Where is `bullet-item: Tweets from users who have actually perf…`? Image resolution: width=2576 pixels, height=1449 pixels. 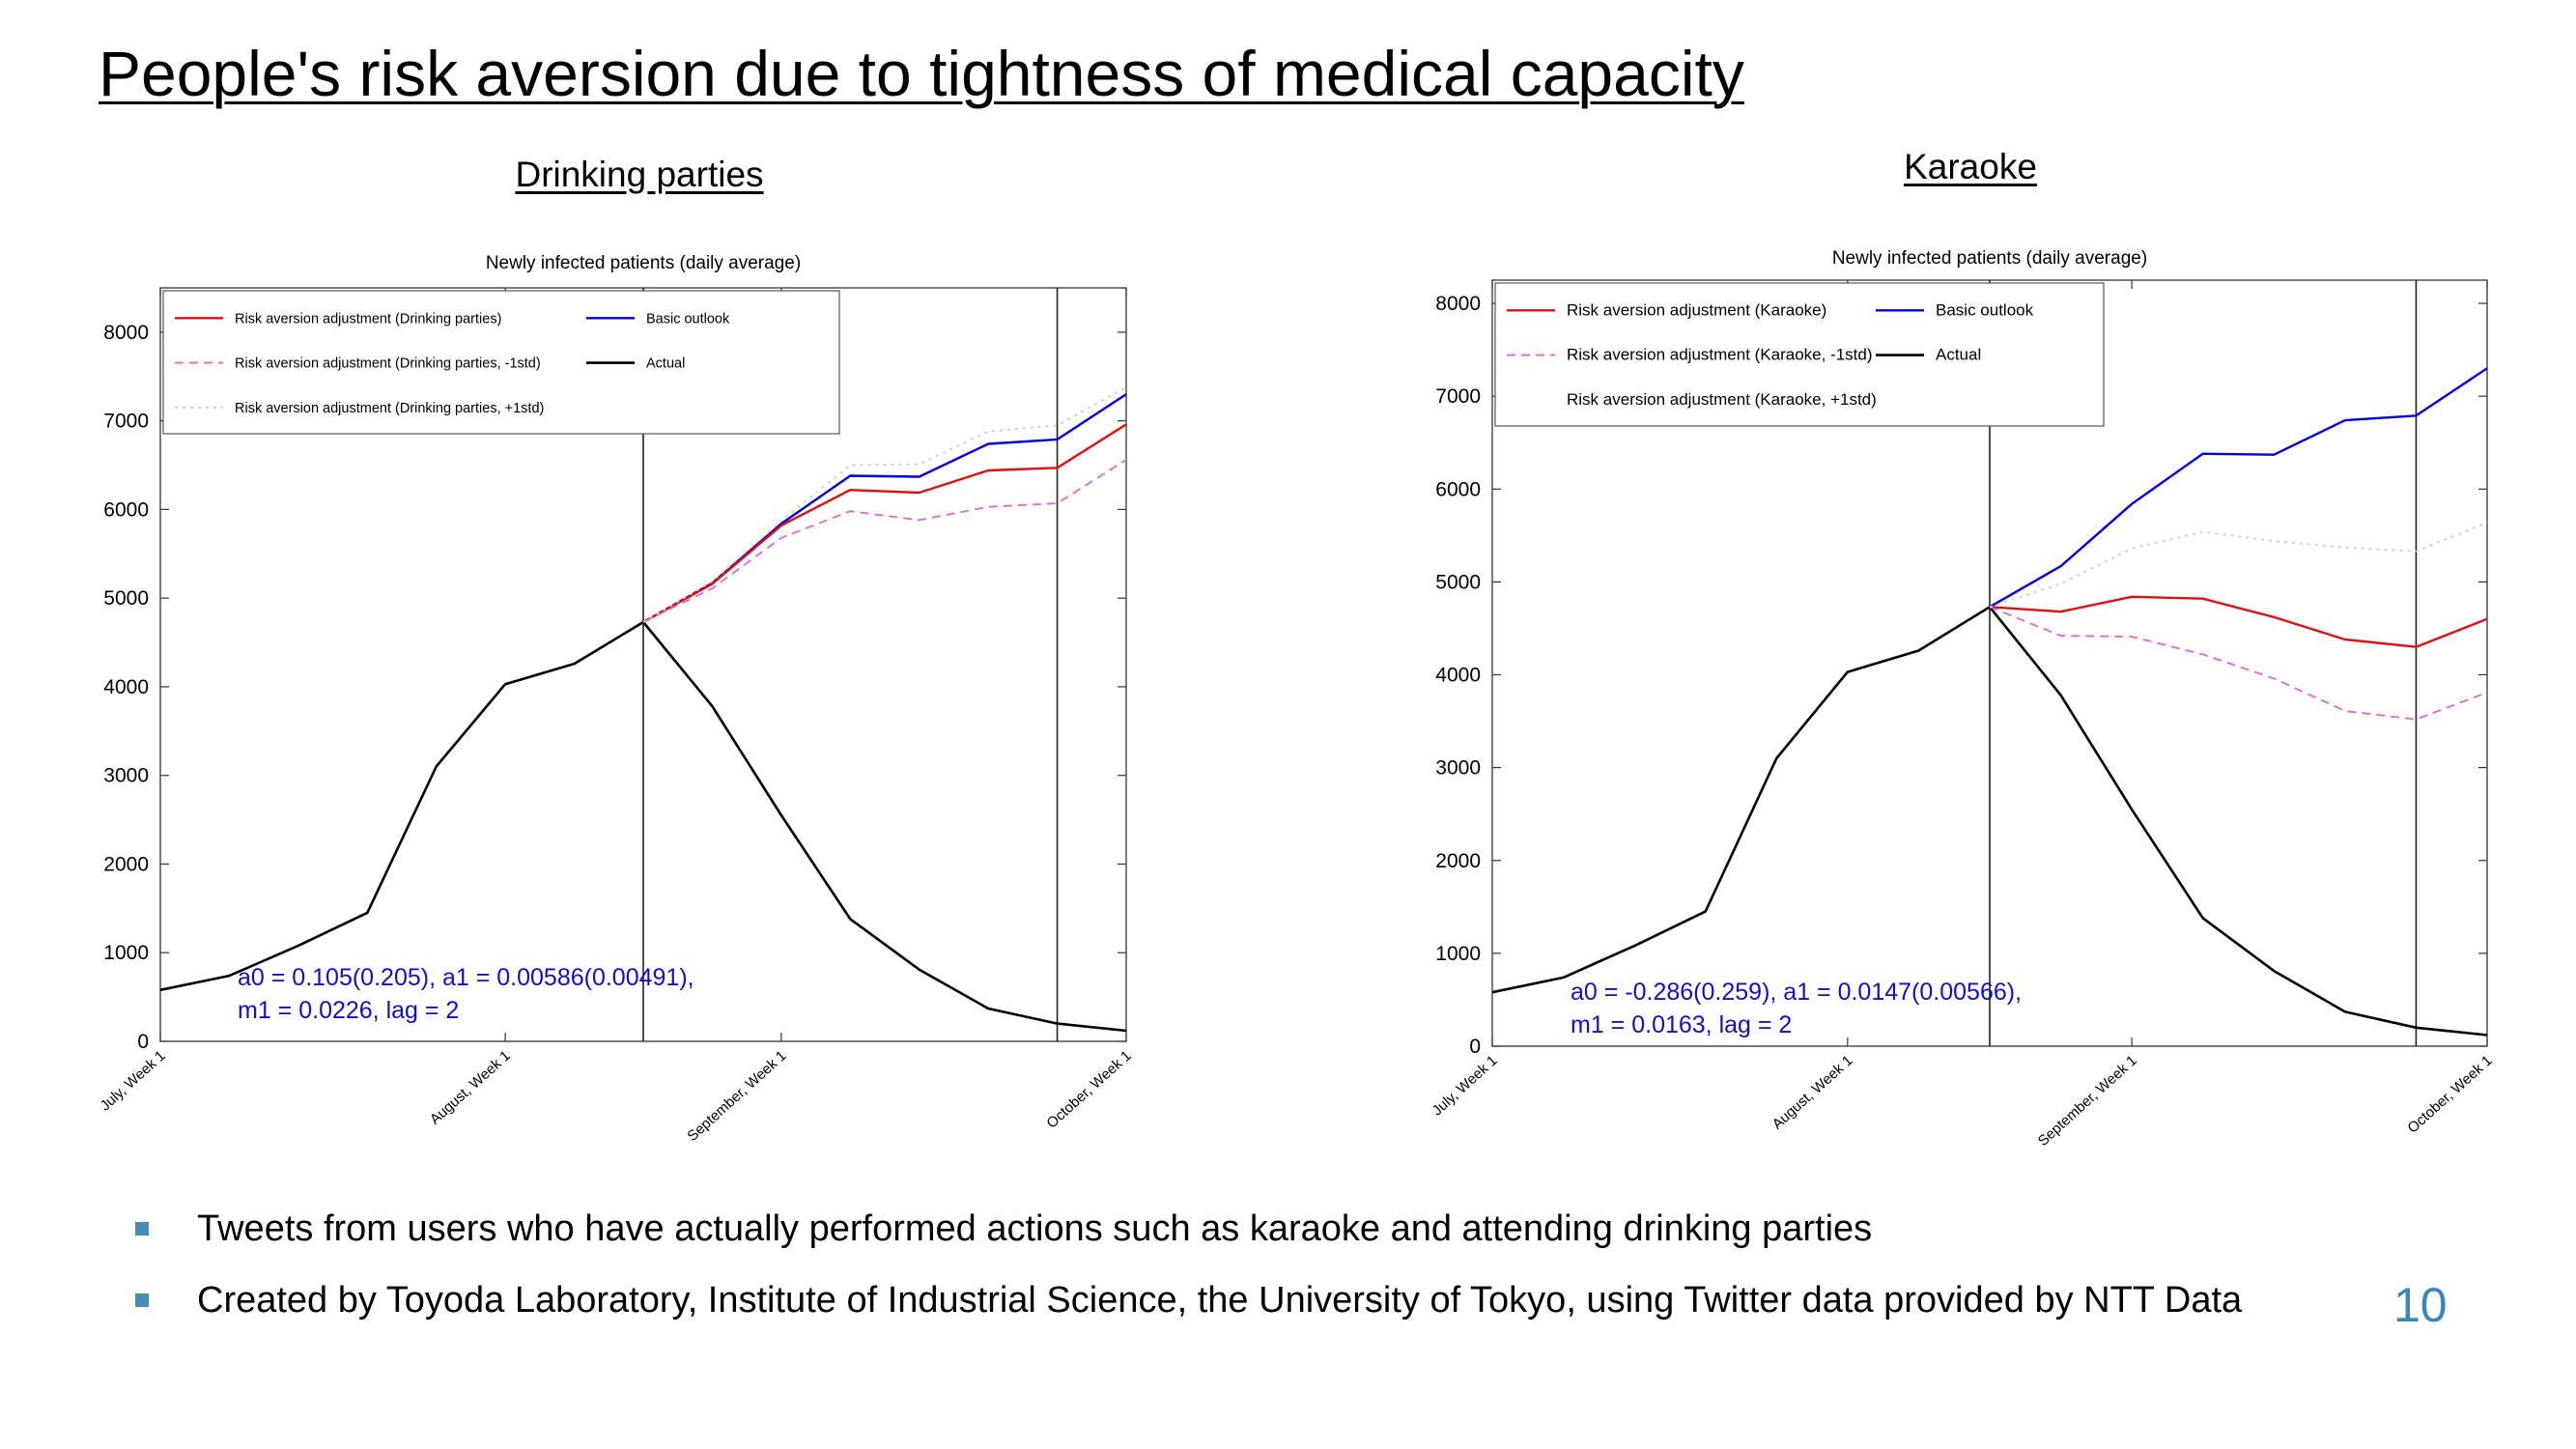
bullet-item: Tweets from users who have actually perf… is located at coordinates (1187, 1243).